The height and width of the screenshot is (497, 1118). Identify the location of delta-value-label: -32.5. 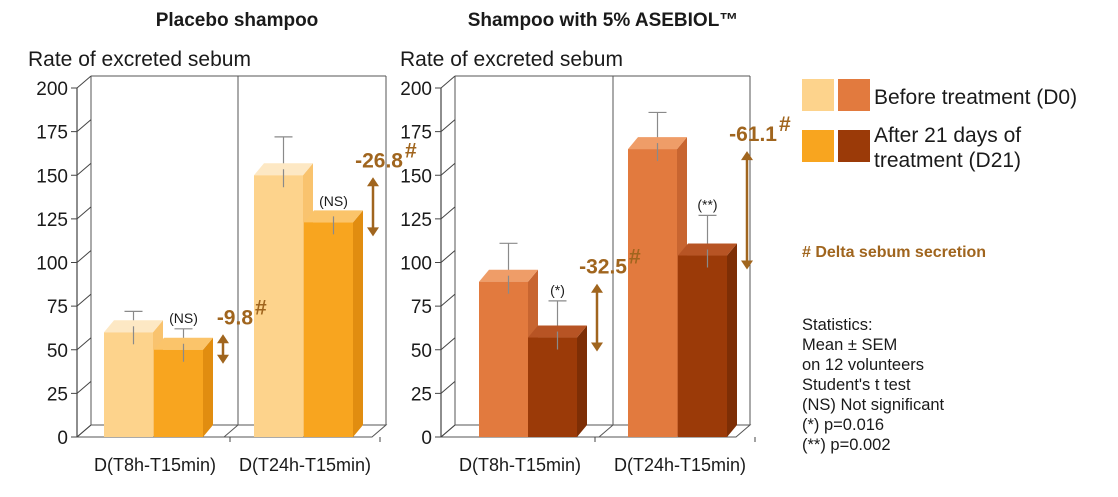
(603, 267).